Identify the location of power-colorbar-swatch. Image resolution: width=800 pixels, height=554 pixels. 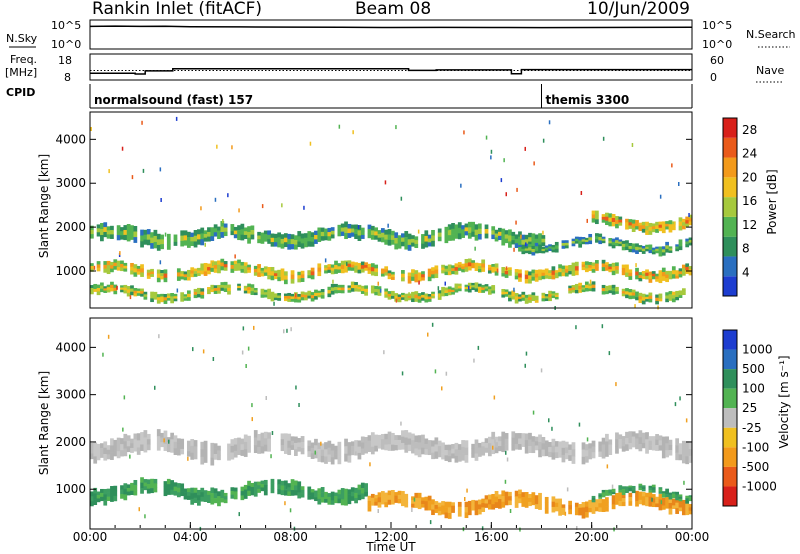
(730, 246).